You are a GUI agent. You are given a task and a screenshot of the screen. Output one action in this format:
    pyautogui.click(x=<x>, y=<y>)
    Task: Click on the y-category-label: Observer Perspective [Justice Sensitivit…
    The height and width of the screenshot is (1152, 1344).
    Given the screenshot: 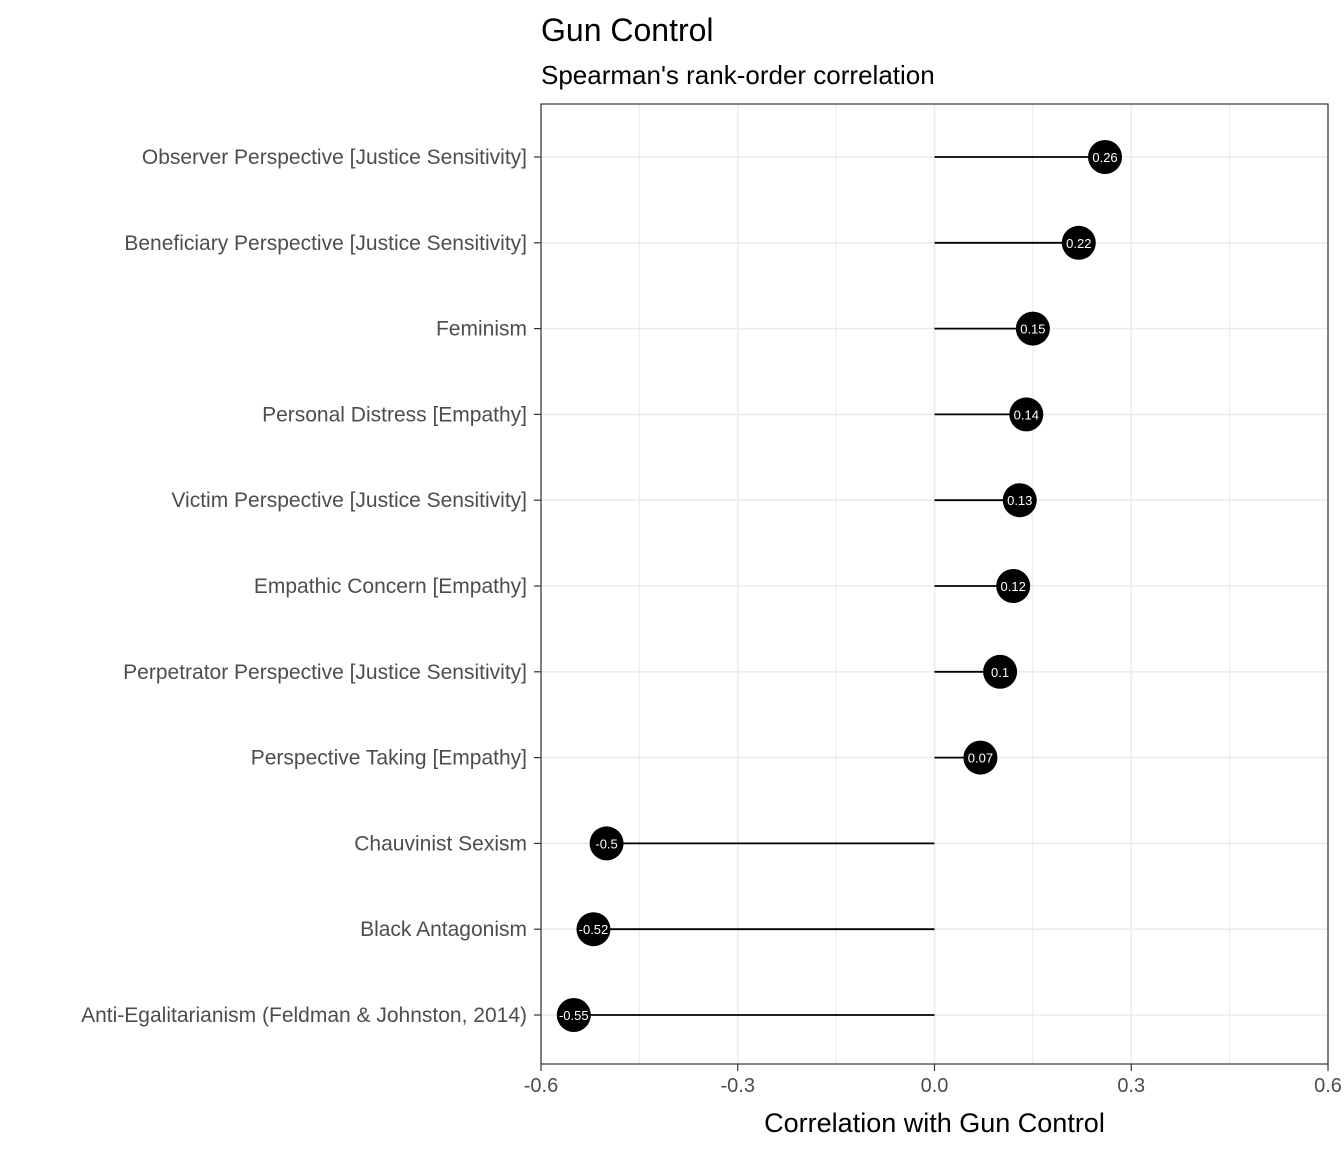 What is the action you would take?
    pyautogui.click(x=334, y=157)
    